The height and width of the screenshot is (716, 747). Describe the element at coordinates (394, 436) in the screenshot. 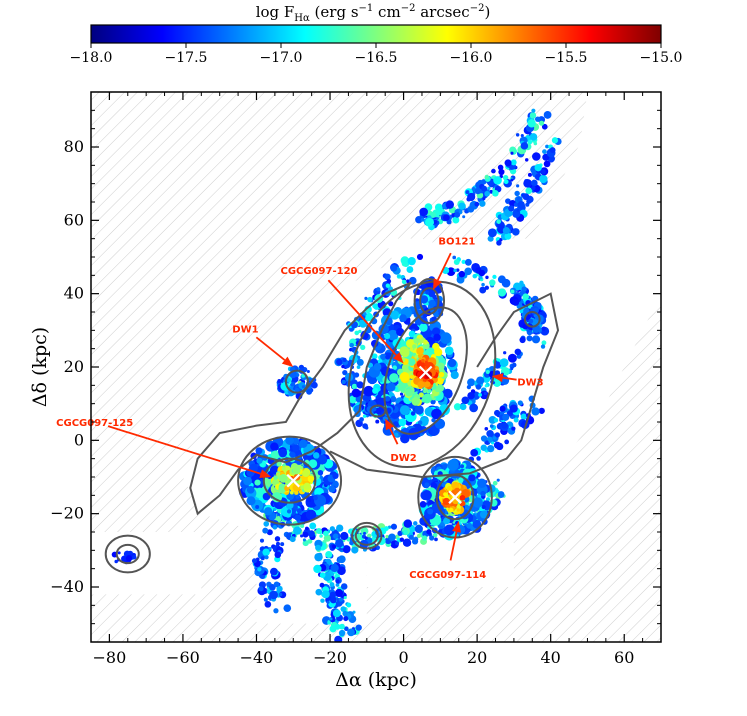

I see `annotation-arrow` at that location.